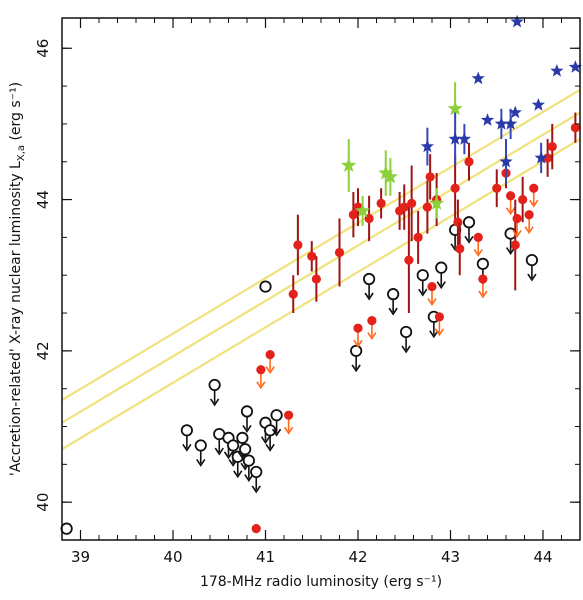 The width and height of the screenshot is (583, 600). What do you see at coordinates (265, 557) in the screenshot?
I see `x-tick-label: 41` at bounding box center [265, 557].